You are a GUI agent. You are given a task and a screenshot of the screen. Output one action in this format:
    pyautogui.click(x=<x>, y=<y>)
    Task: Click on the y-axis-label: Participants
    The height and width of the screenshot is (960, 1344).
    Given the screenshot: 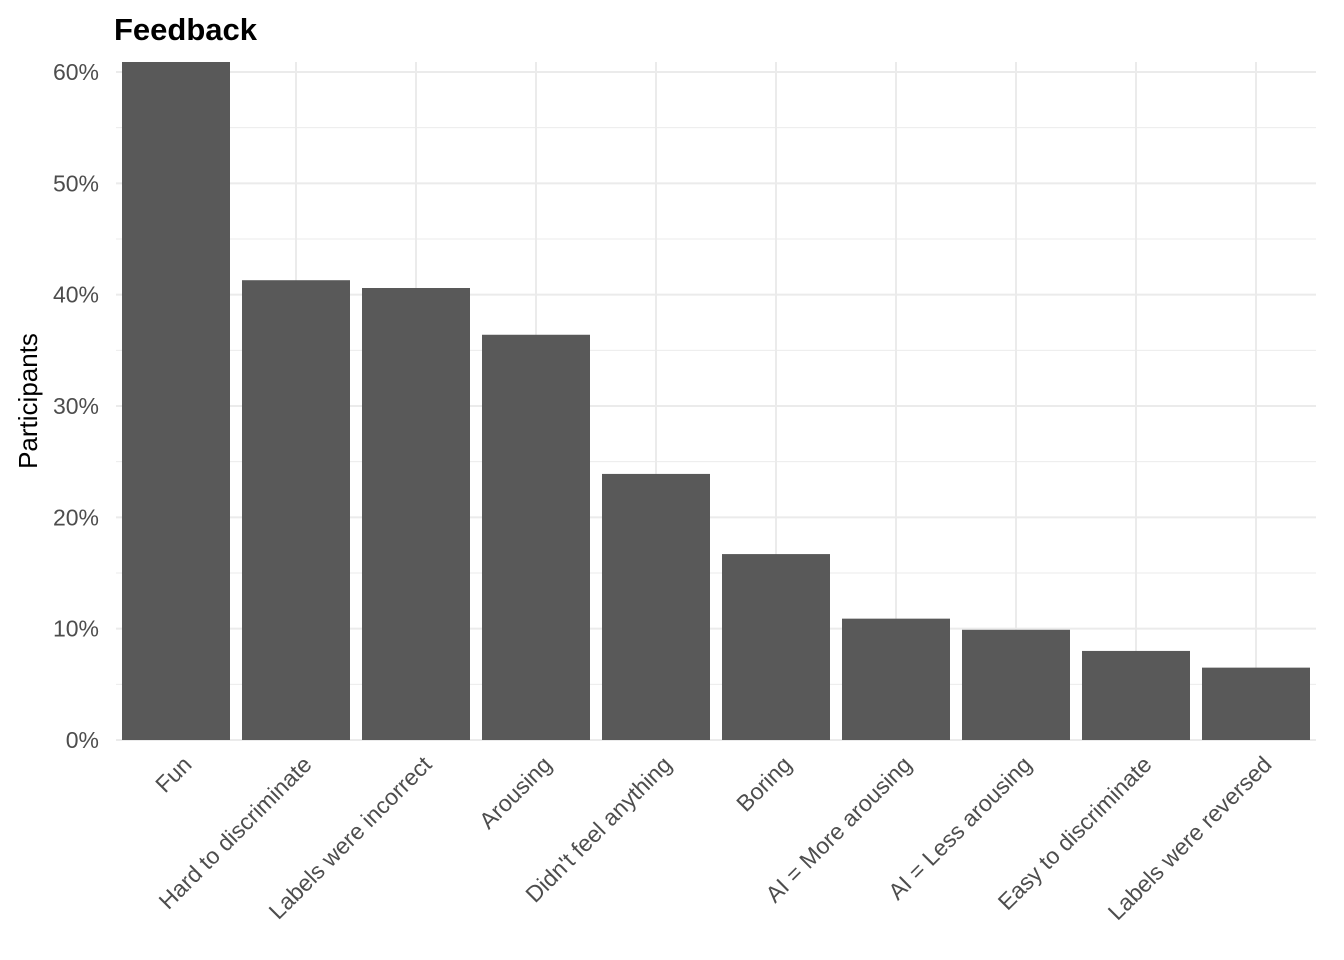 What is the action you would take?
    pyautogui.click(x=28, y=401)
    